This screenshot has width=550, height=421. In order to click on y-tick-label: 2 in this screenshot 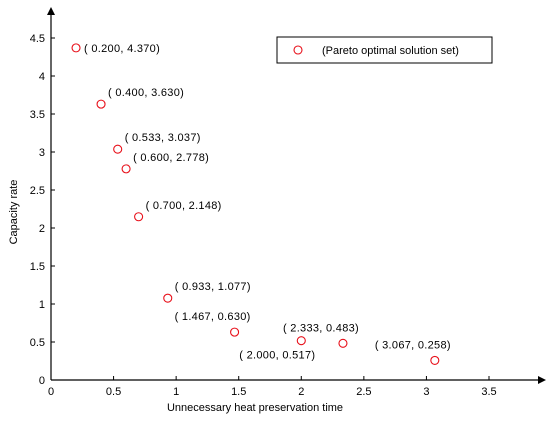, I will do `click(42, 229)`.